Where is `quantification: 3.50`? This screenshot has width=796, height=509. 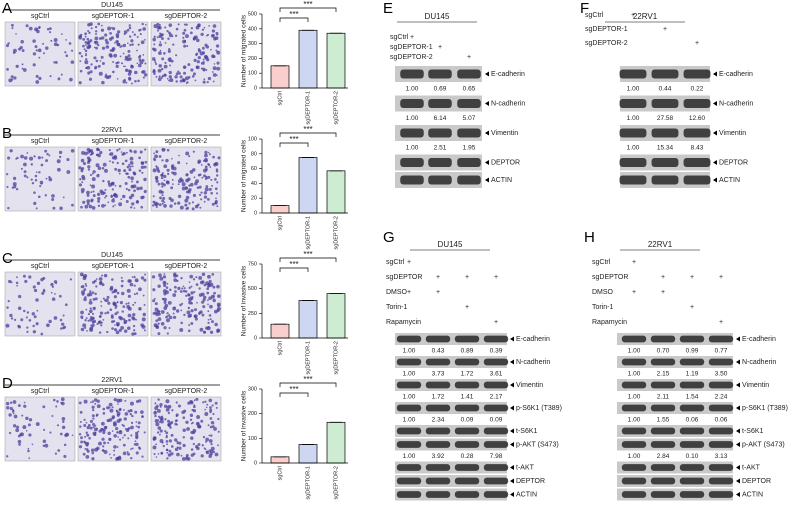
quantification: 3.50 is located at coordinates (721, 373).